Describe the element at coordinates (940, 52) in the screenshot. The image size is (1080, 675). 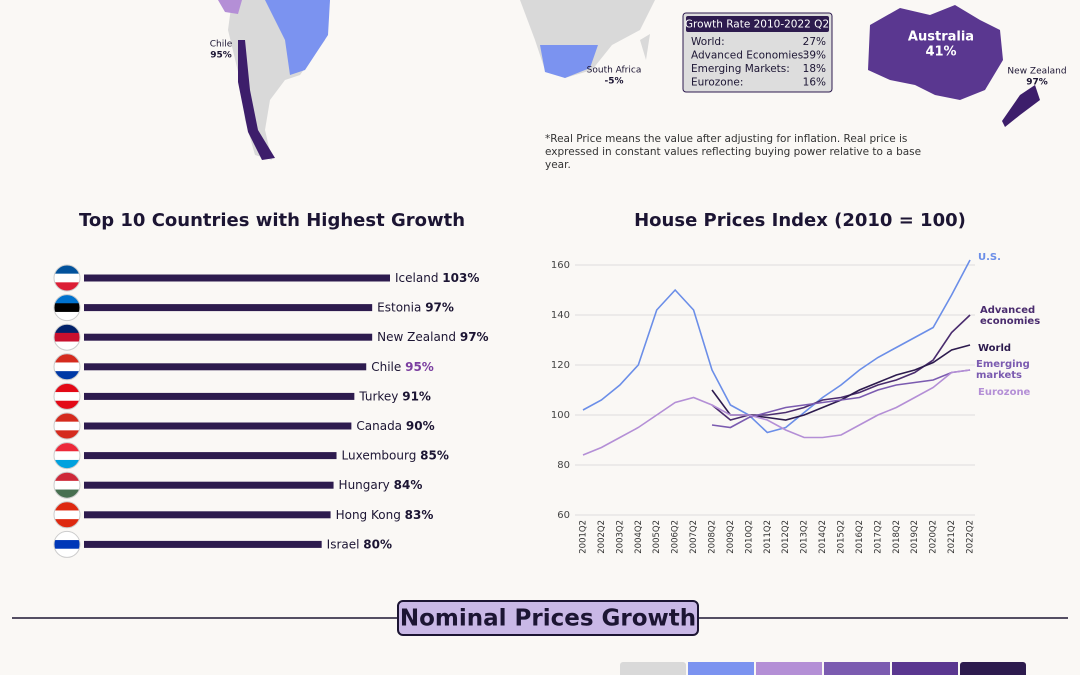
I see `map-value: 41%` at that location.